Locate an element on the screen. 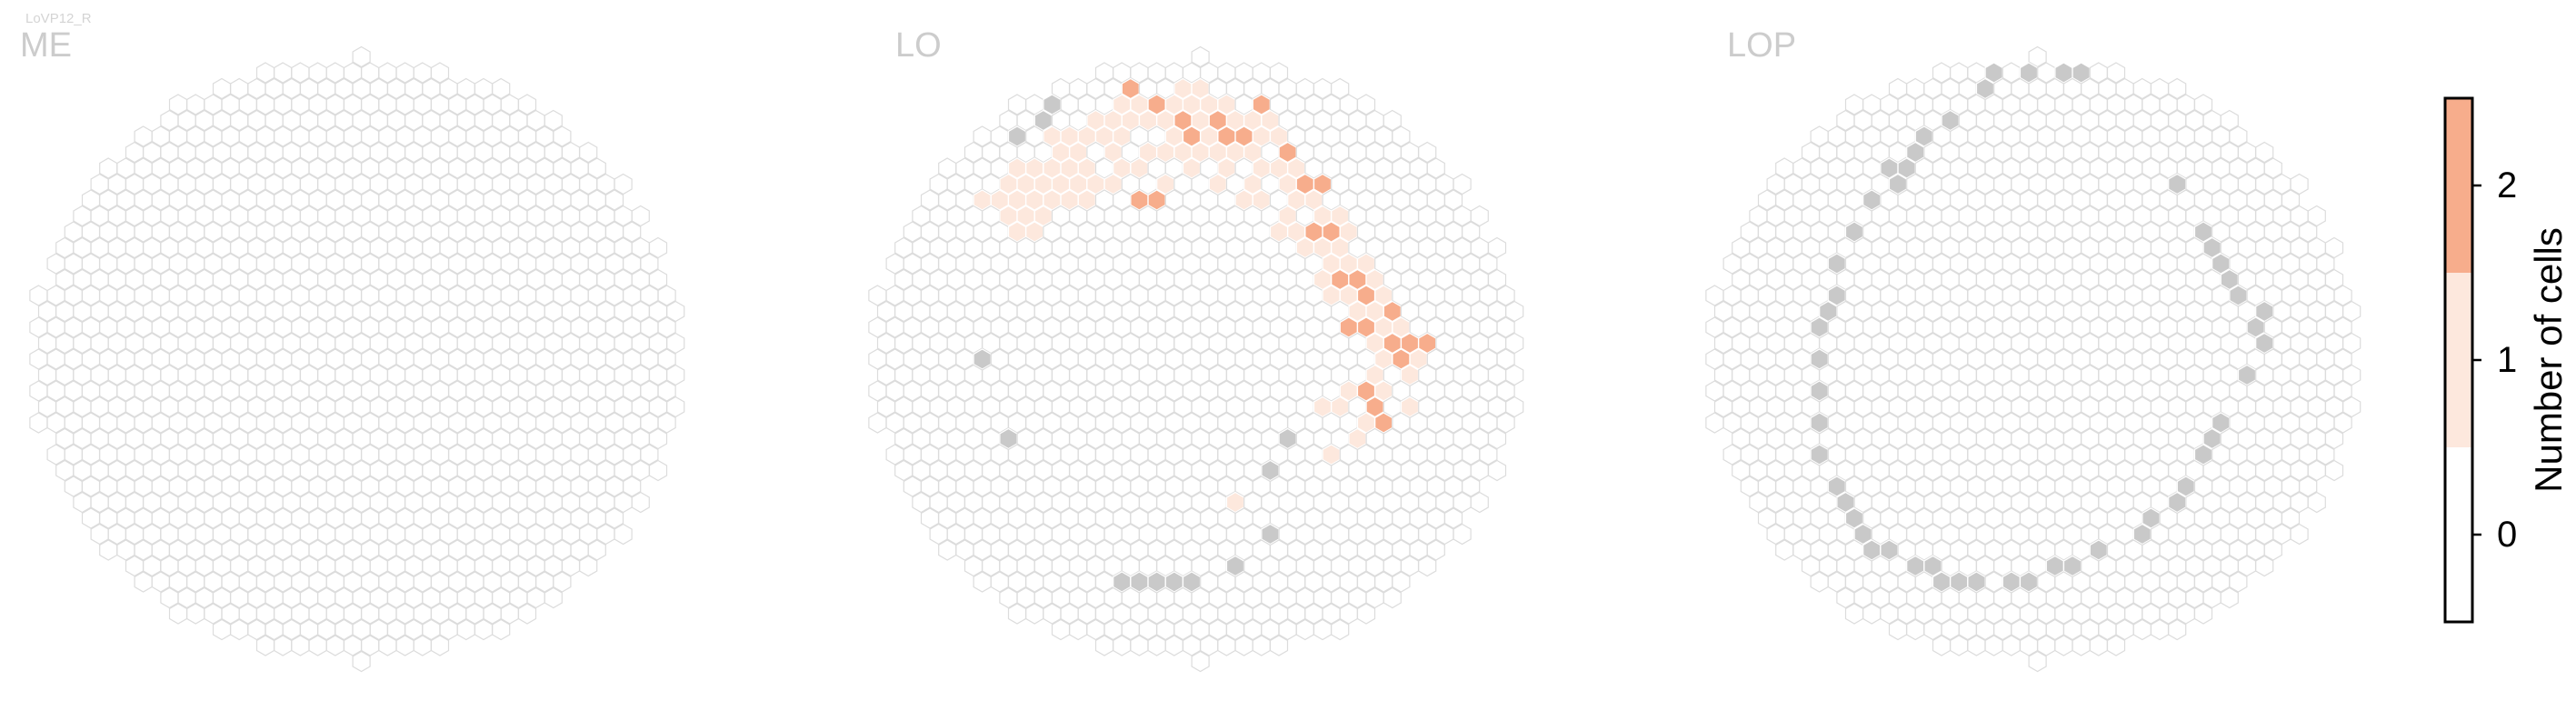 The image size is (2576, 721). colorbar-tick-label-1: 1 is located at coordinates (2507, 360).